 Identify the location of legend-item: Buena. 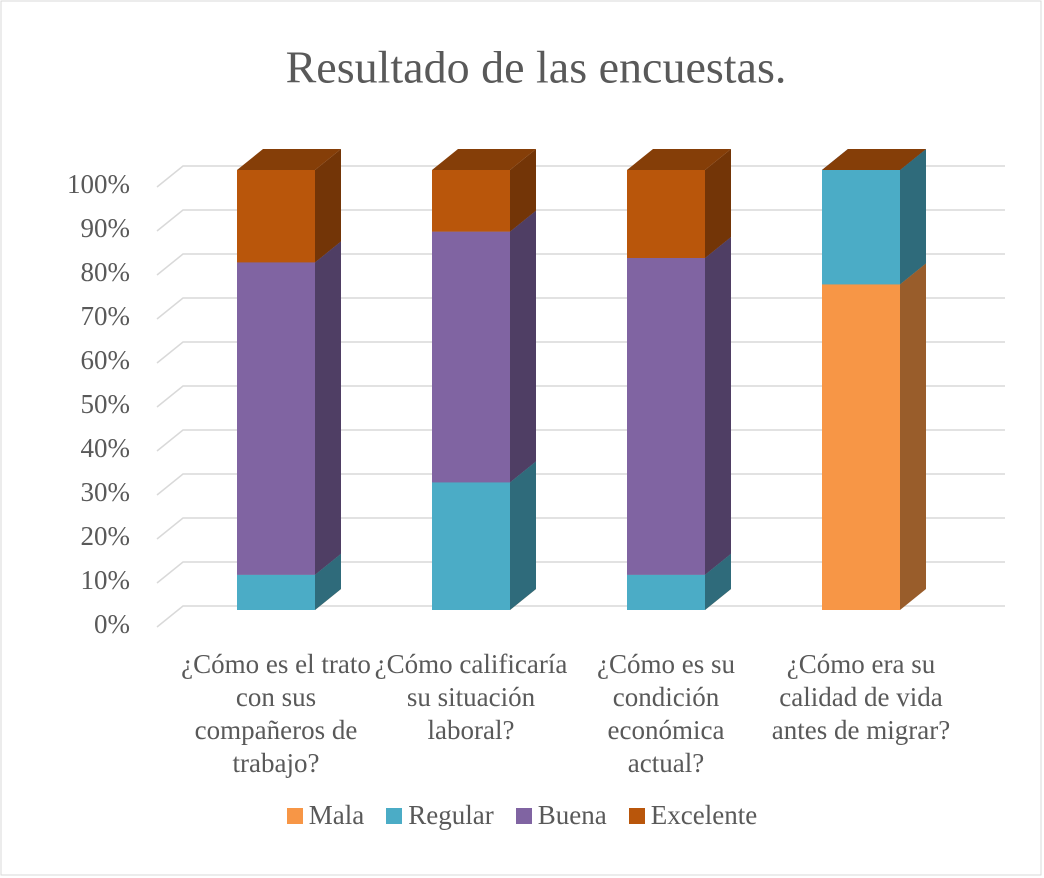
(561, 815).